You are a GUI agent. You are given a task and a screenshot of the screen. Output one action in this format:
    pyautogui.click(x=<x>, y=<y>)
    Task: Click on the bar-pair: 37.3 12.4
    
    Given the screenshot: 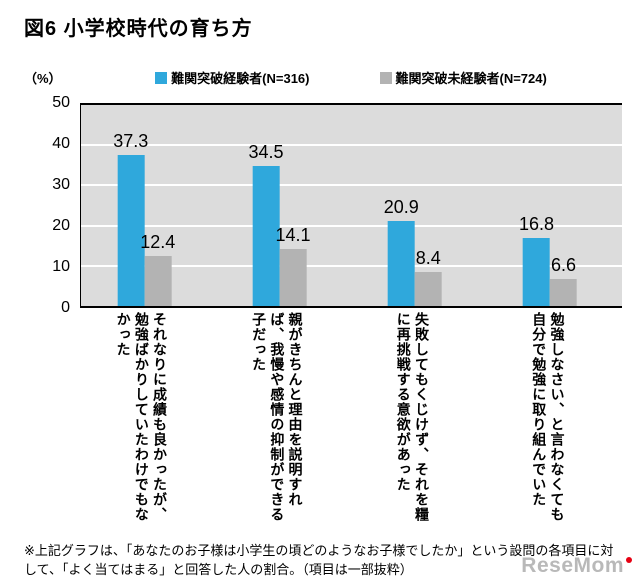 What is the action you would take?
    pyautogui.click(x=144, y=218)
    